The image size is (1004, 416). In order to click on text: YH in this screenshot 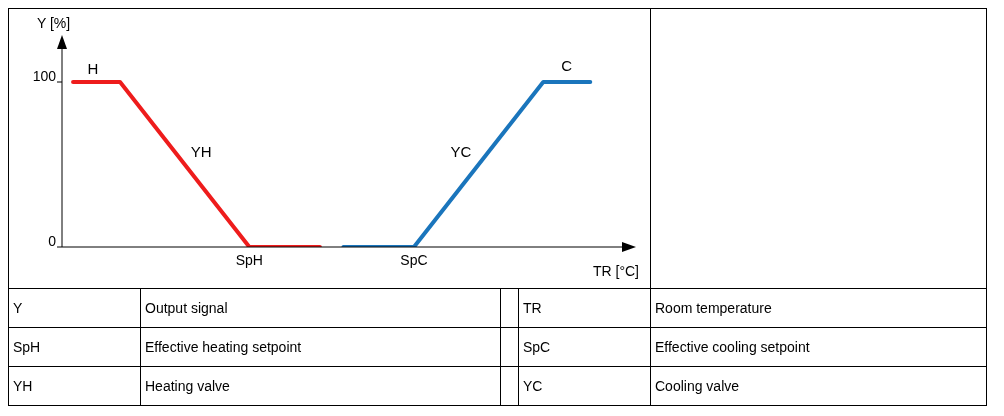, I will do `click(74, 386)`.